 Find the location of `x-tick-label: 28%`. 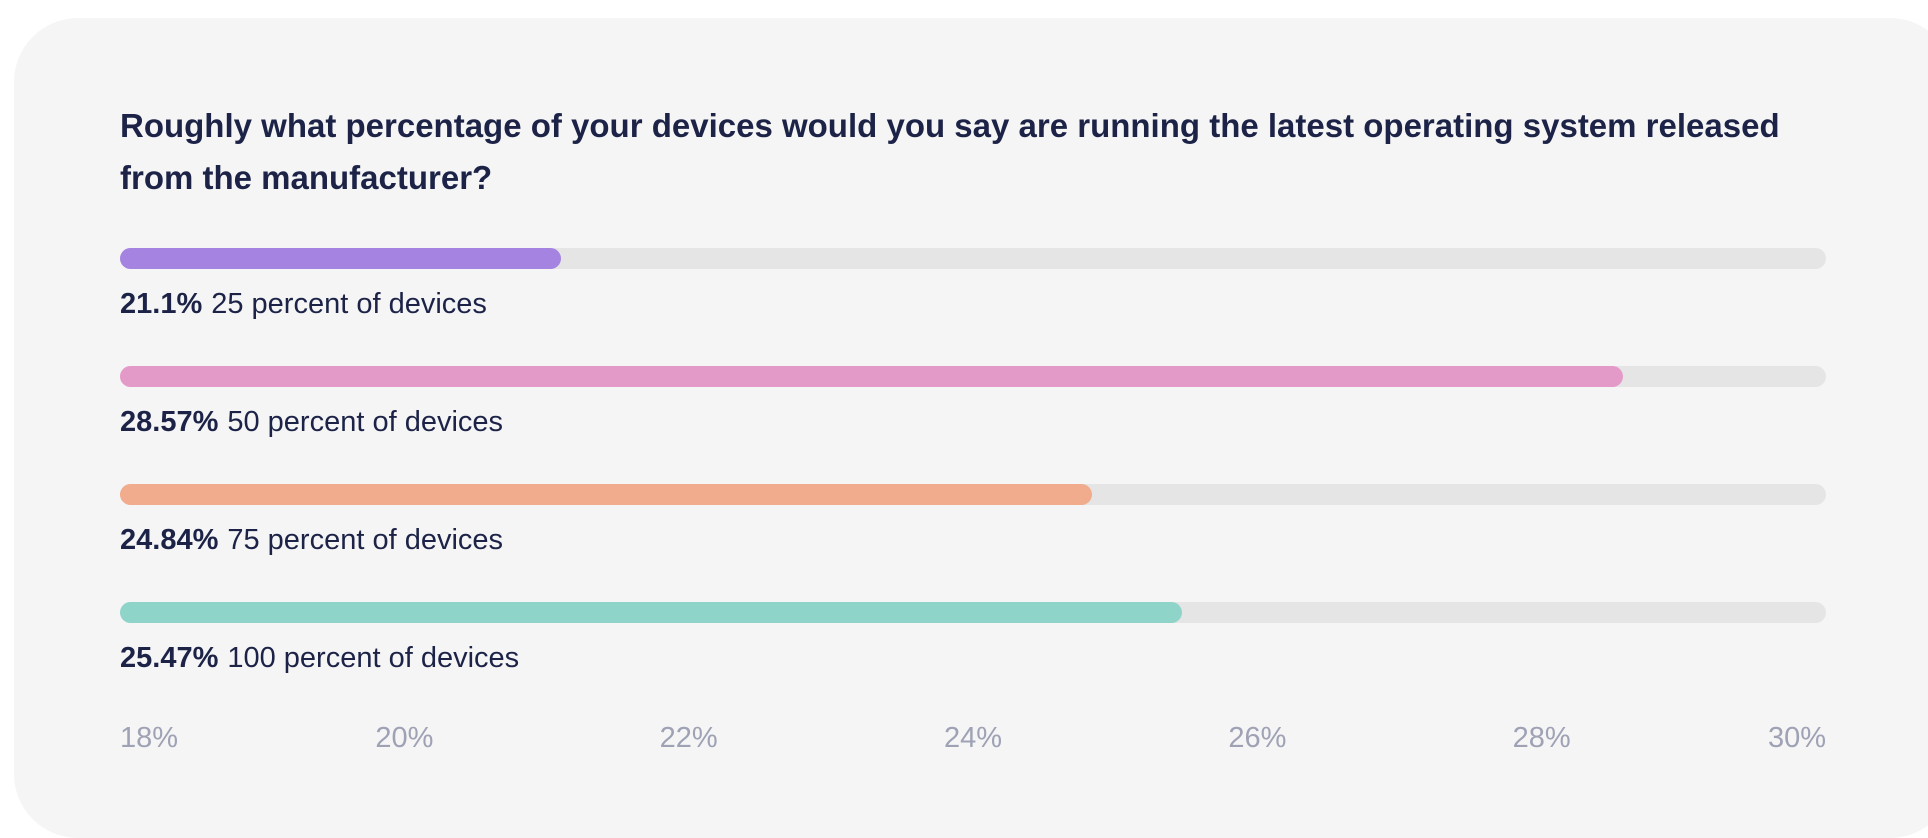

x-tick-label: 28% is located at coordinates (1541, 738).